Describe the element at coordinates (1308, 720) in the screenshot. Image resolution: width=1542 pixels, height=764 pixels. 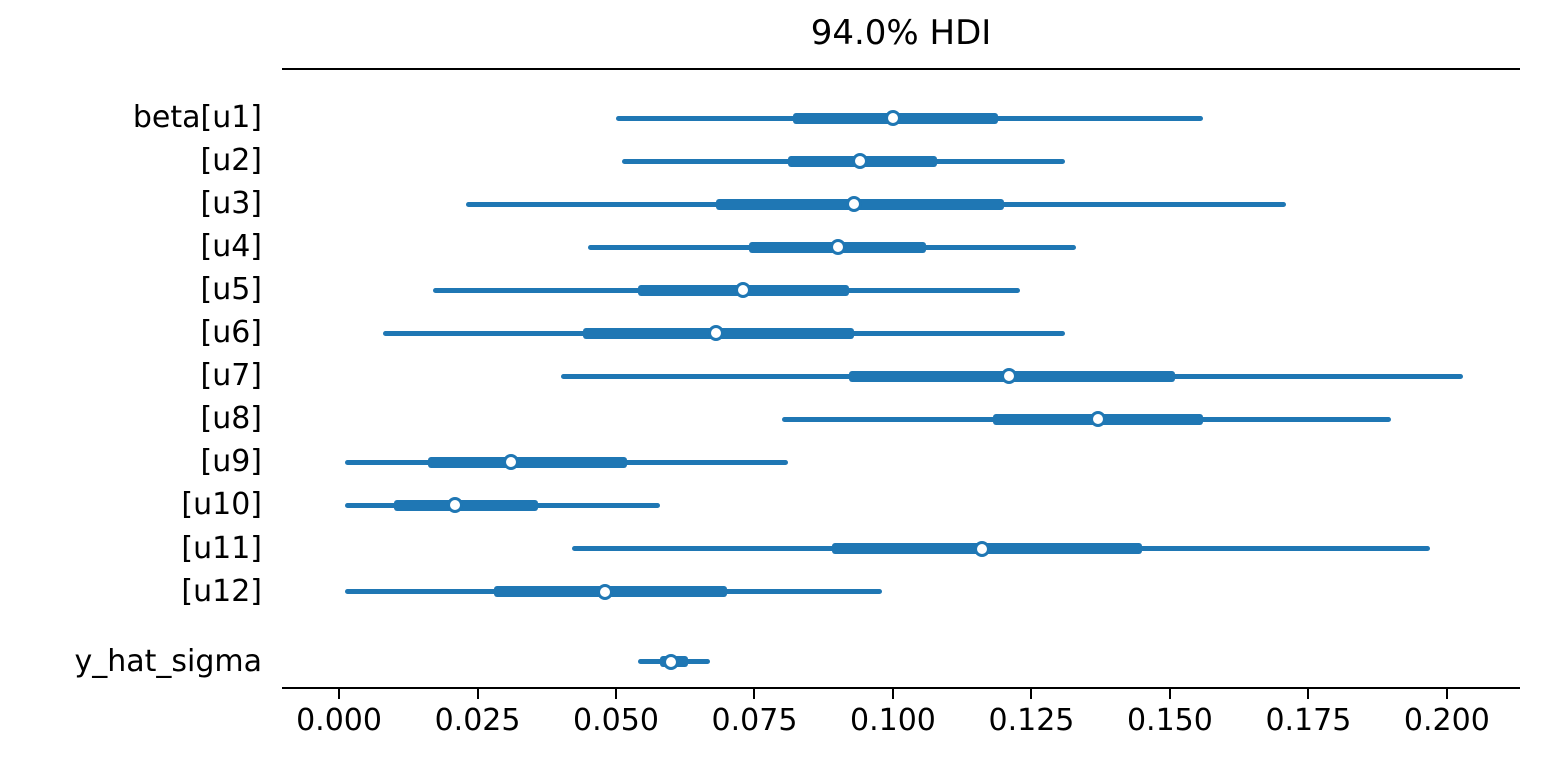
I see `x-tick-label: 0.175` at that location.